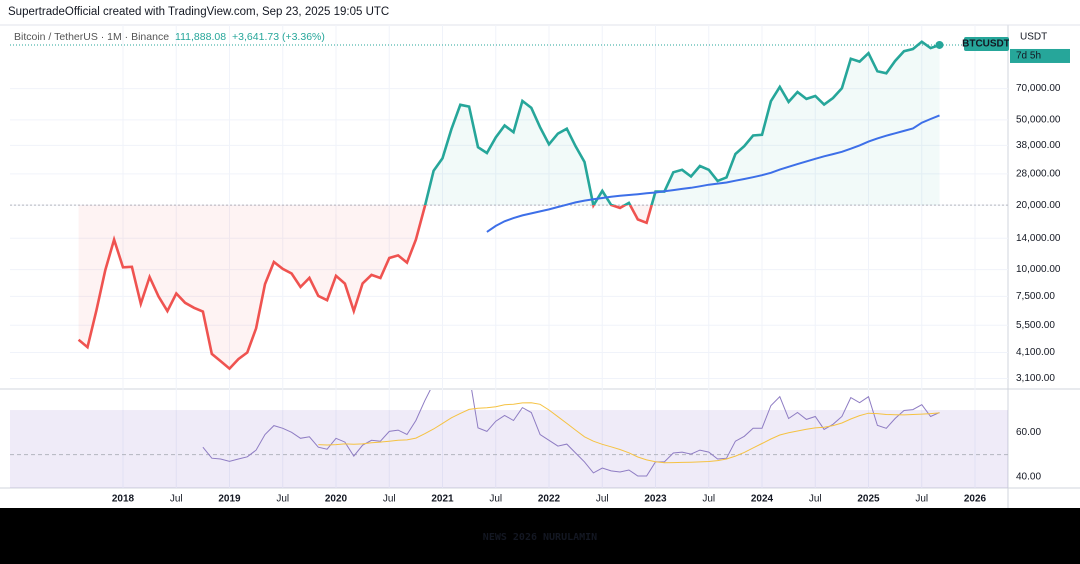  What do you see at coordinates (1038, 88) in the screenshot?
I see `y-tick-label: 70,000.00` at bounding box center [1038, 88].